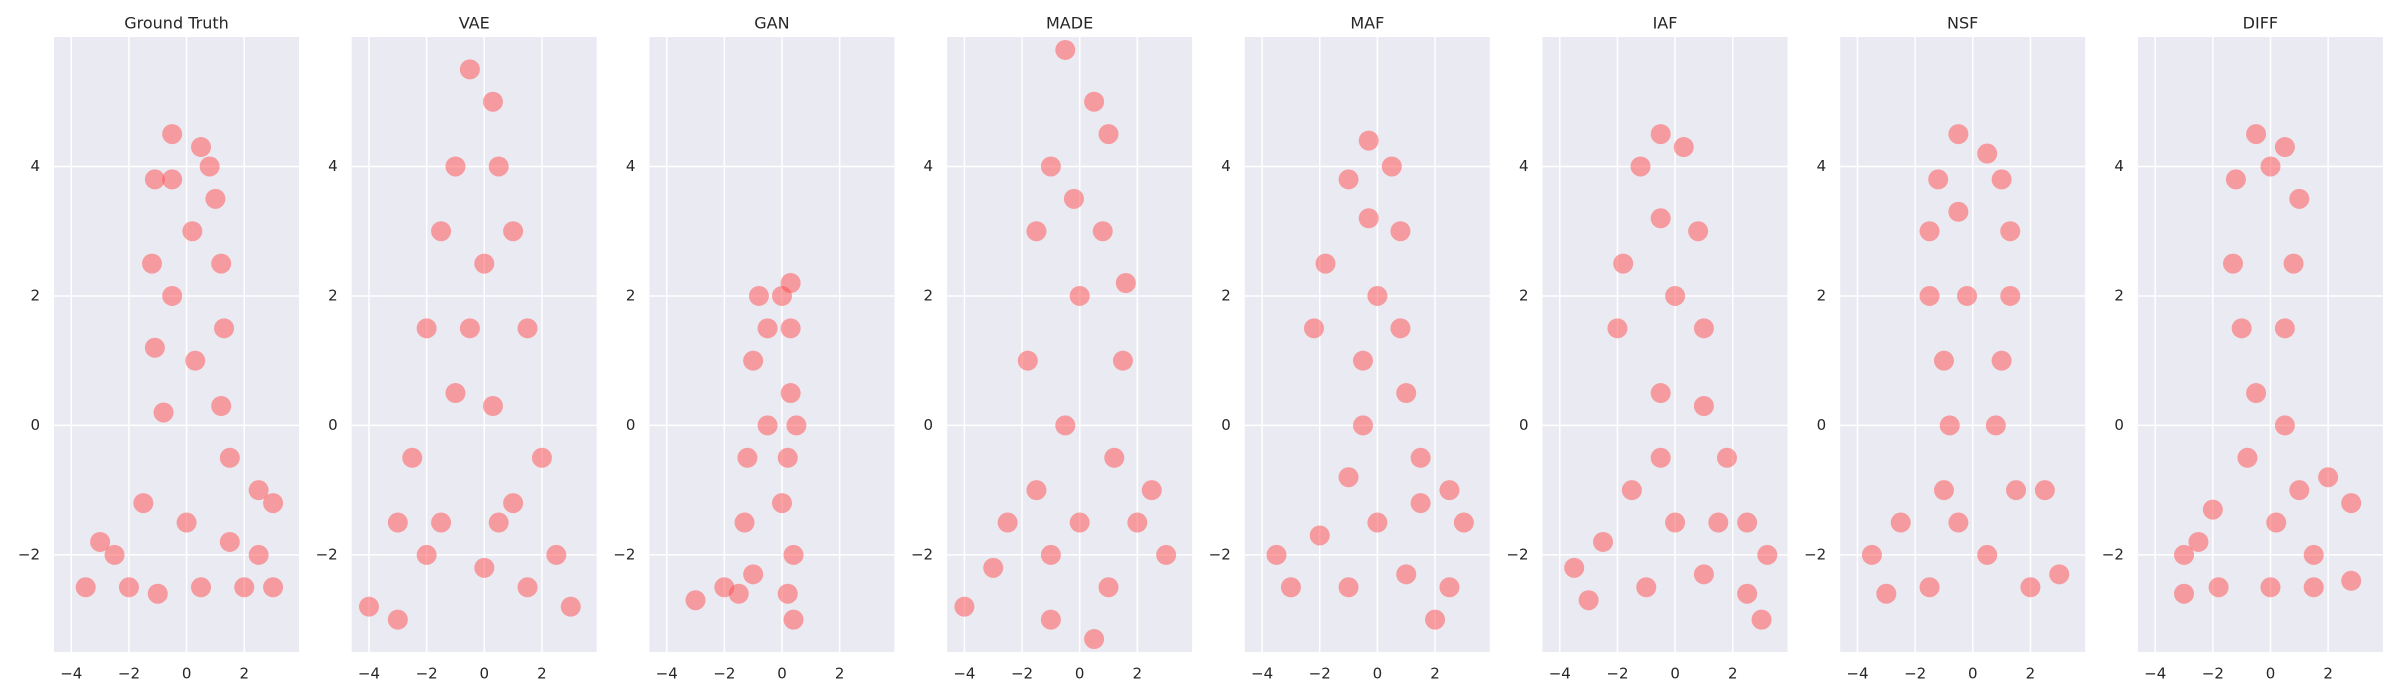 The image size is (2400, 700). I want to click on chart-title: NSF, so click(1962, 23).